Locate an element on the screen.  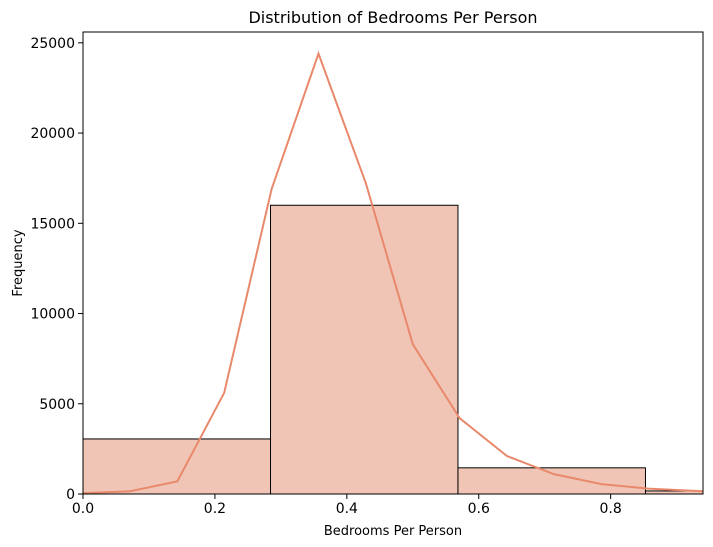
x-tick-label: 0.0 is located at coordinates (83, 509).